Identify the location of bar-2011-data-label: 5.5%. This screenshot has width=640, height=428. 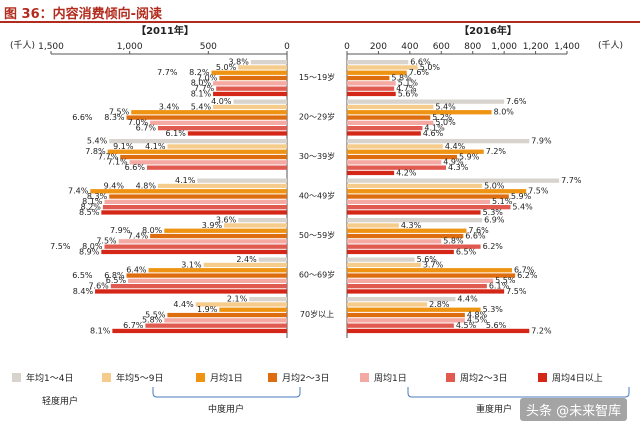
(155, 314).